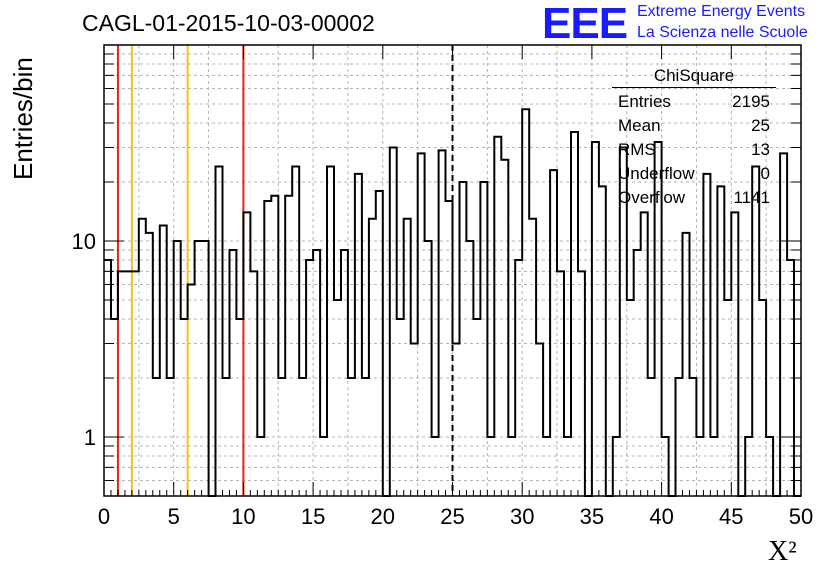  I want to click on x-axis-label-text: X², so click(782, 551).